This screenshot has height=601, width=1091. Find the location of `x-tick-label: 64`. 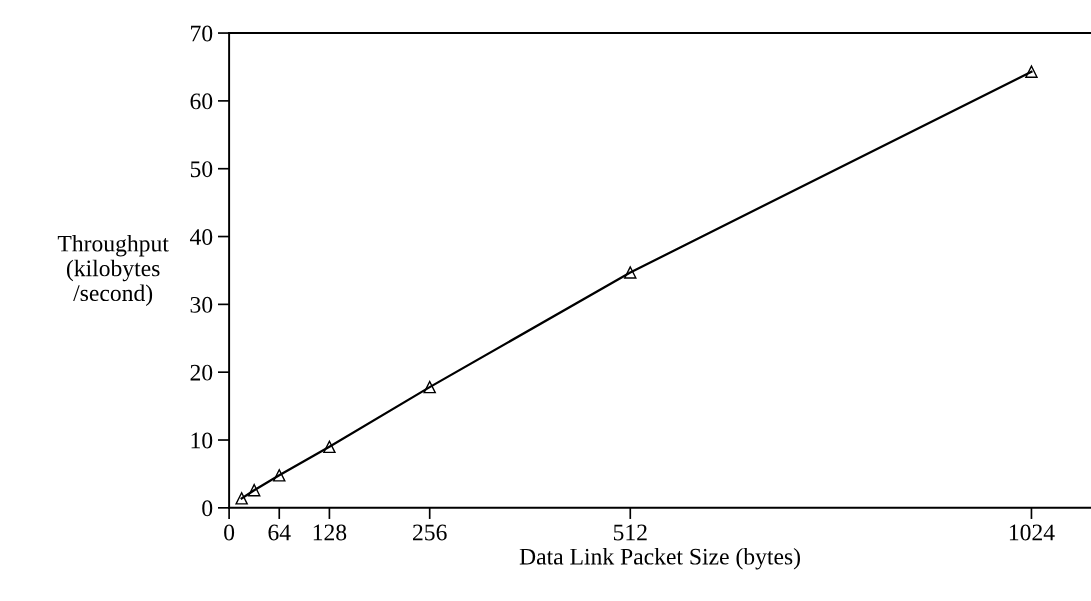

x-tick-label: 64 is located at coordinates (279, 532).